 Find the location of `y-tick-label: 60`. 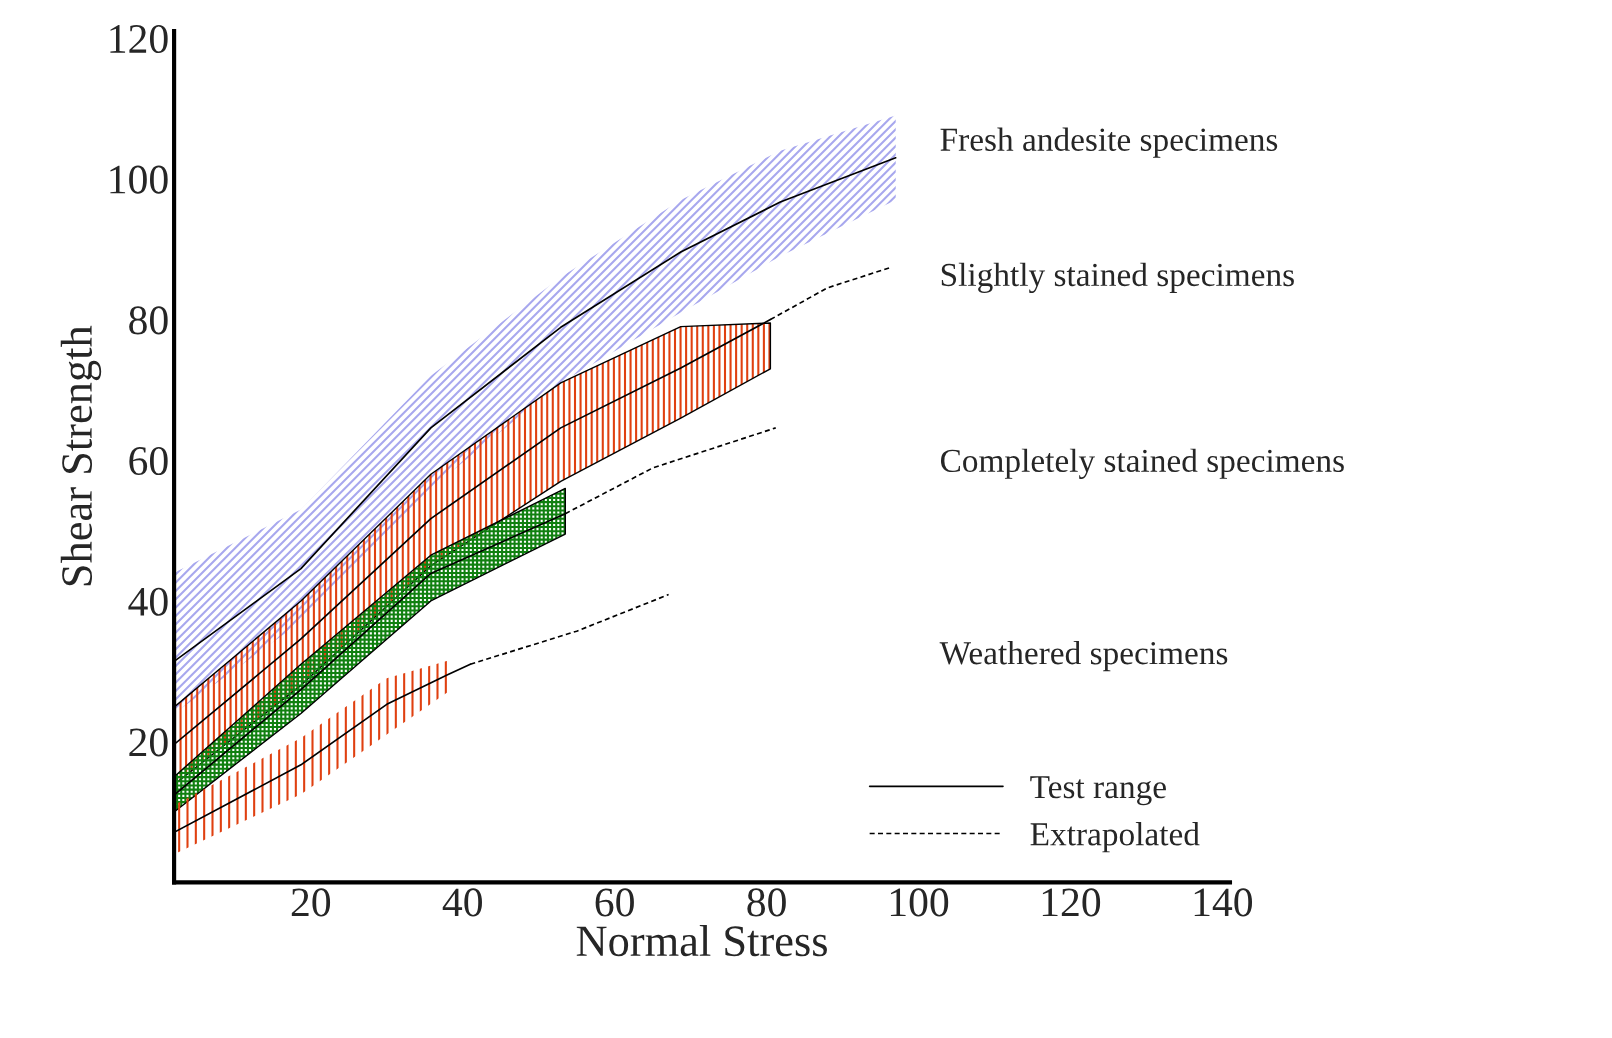

y-tick-label: 60 is located at coordinates (148, 461).